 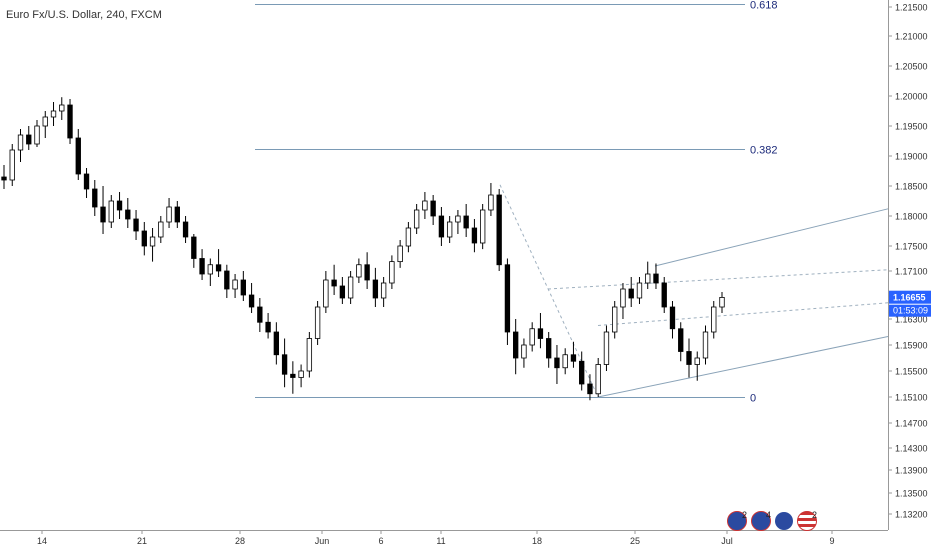 What do you see at coordinates (911, 272) in the screenshot?
I see `price-tick-label: 1.17100` at bounding box center [911, 272].